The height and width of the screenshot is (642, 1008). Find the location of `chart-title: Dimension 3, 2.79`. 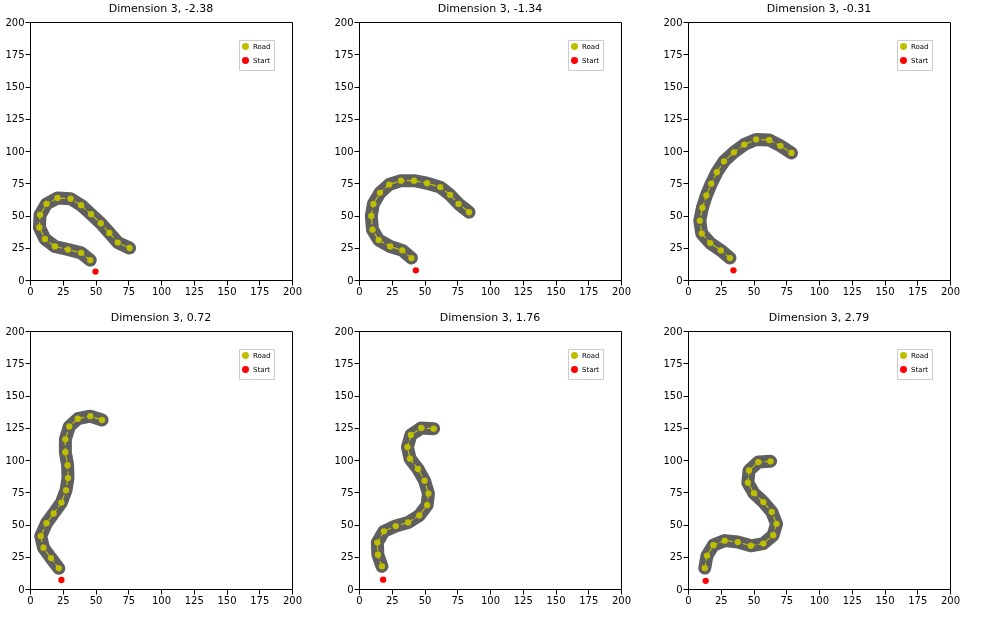

chart-title: Dimension 3, 2.79 is located at coordinates (819, 317).